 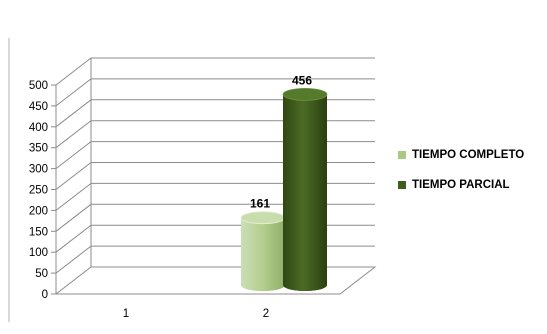 I want to click on chart-floor, so click(x=215, y=280).